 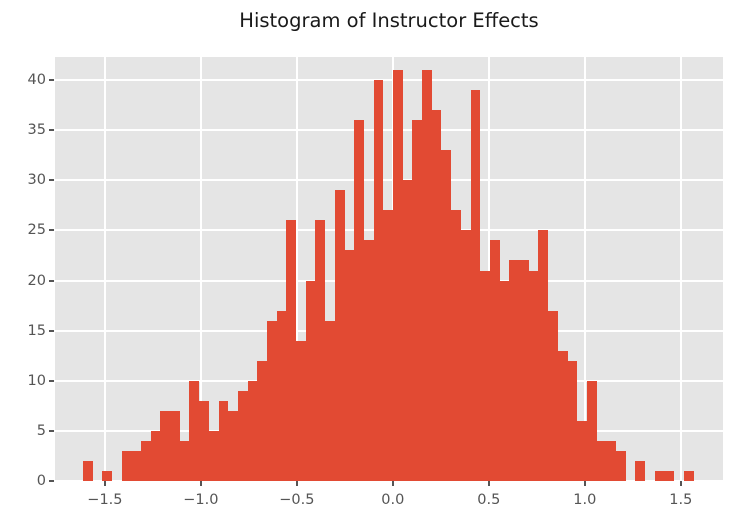 I want to click on x-axis-tick-label: 1.0, so click(x=585, y=500).